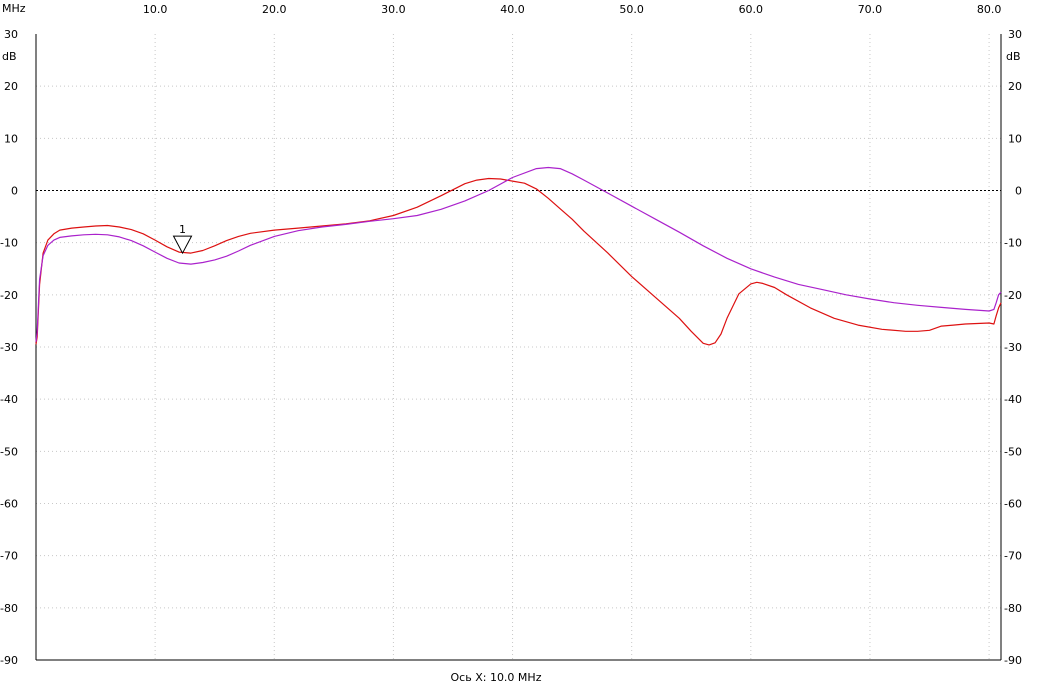  What do you see at coordinates (1013, 451) in the screenshot?
I see `y-tick-label-right: -50` at bounding box center [1013, 451].